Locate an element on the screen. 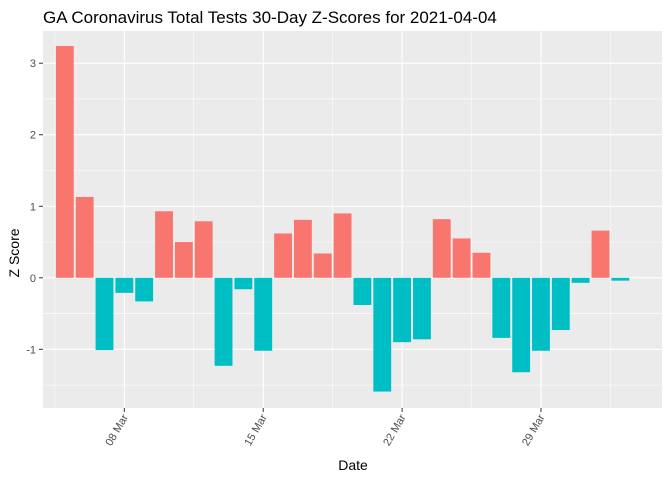 This screenshot has height=480, width=672. x-tick-label: 15 Mar is located at coordinates (256, 430).